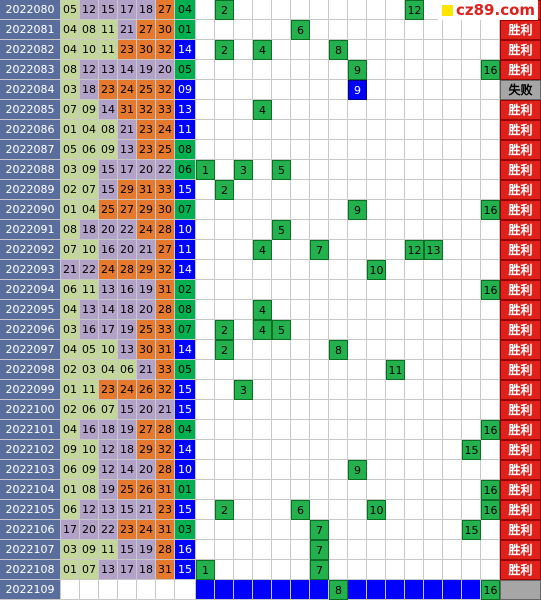 This screenshot has height=601, width=541. Describe the element at coordinates (30, 530) in the screenshot. I see `issue-cell: 2022106` at that location.